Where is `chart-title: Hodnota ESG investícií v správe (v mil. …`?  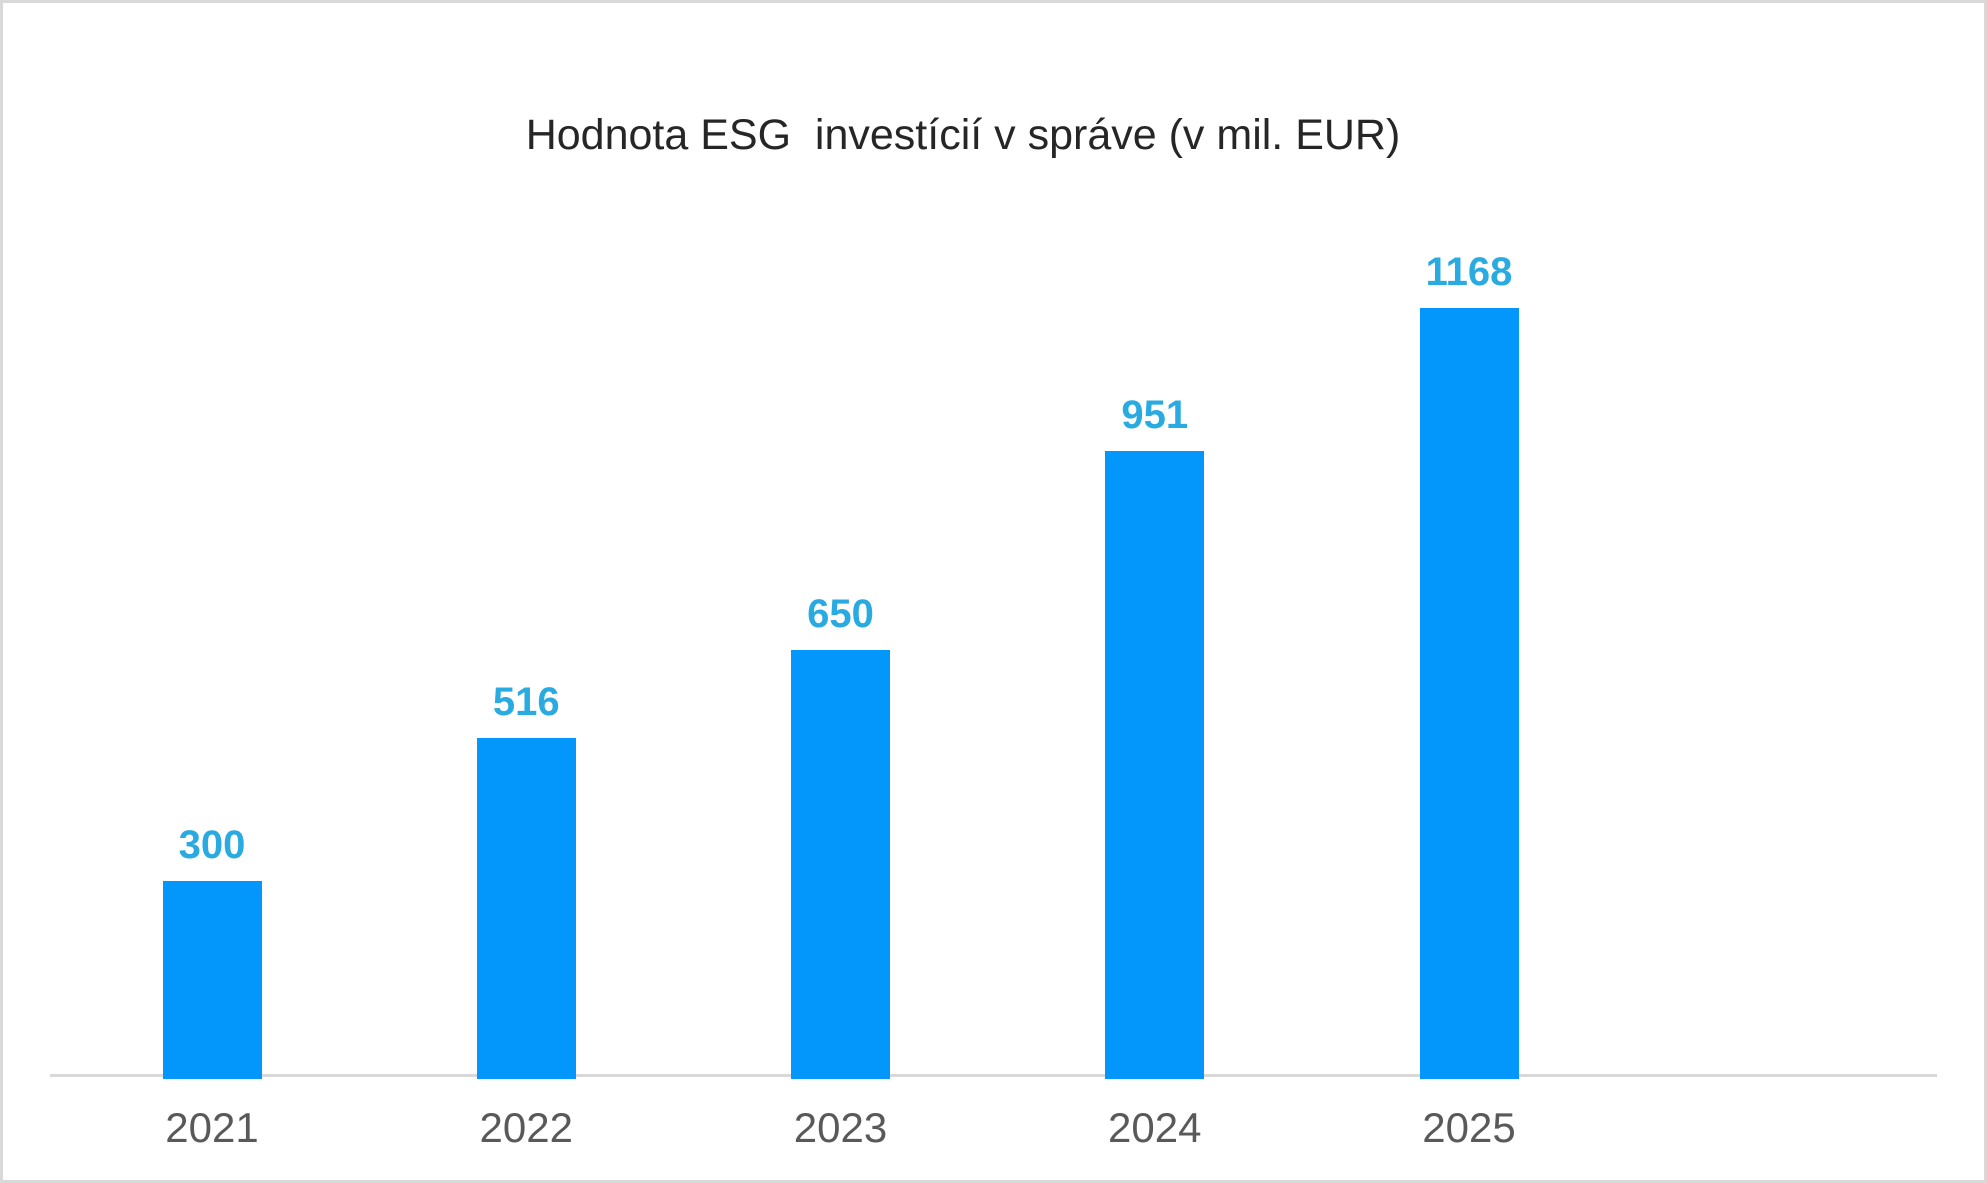
chart-title: Hodnota ESG investícií v správe (v mil. … is located at coordinates (963, 135).